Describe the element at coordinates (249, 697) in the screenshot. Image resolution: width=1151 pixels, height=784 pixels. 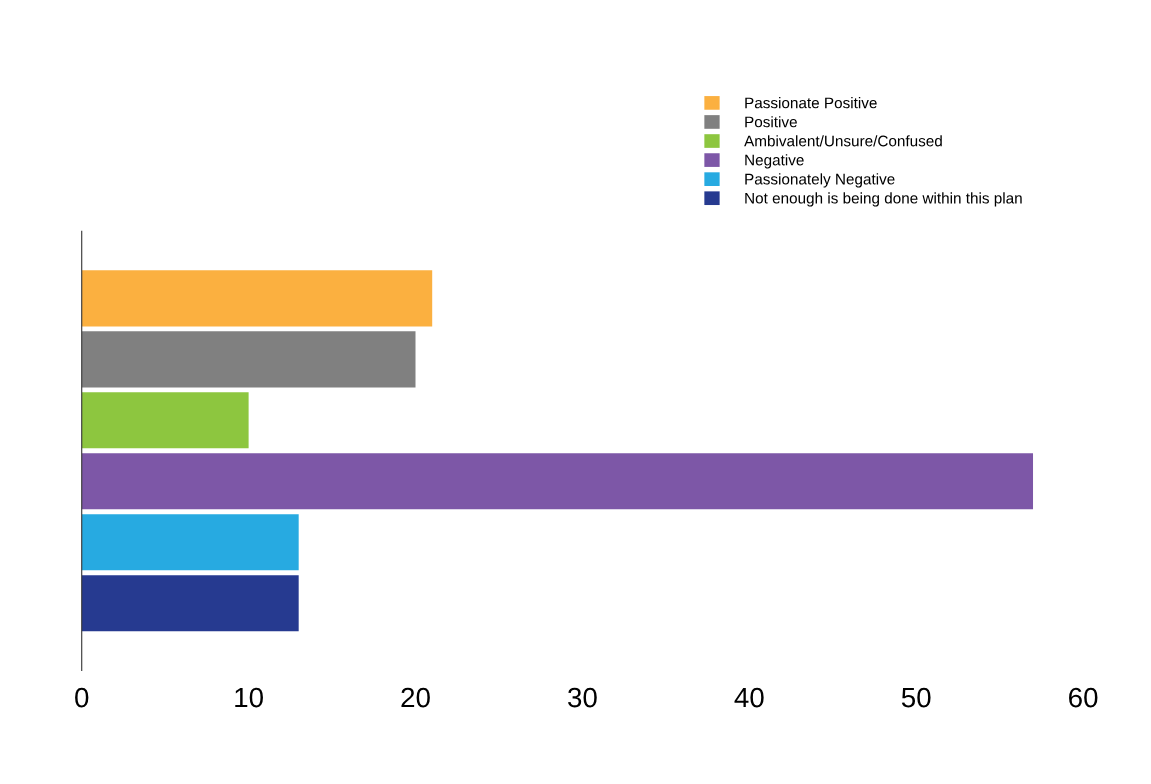
I see `x-tick-label: 10` at that location.